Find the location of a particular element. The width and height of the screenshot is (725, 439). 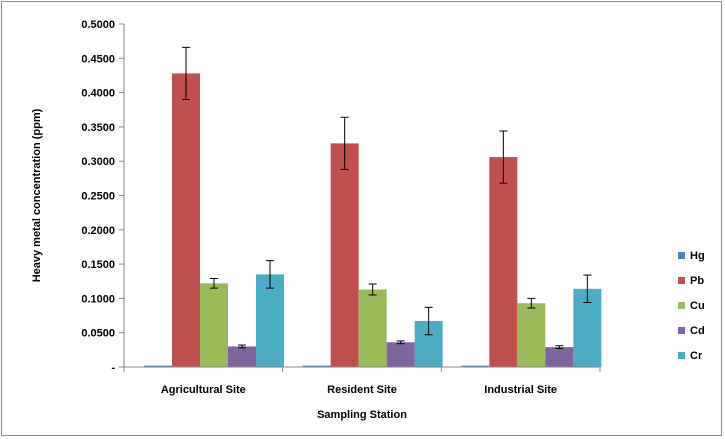

legend-item-hg: Hg is located at coordinates (691, 256).